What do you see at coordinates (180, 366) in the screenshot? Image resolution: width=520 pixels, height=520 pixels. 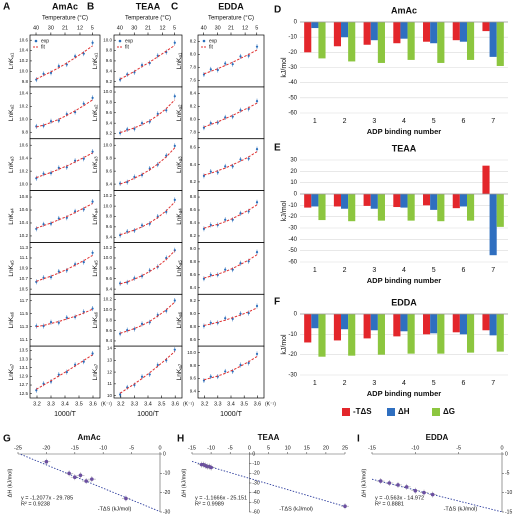 I see `y-label-sub: a7` at bounding box center [180, 366].